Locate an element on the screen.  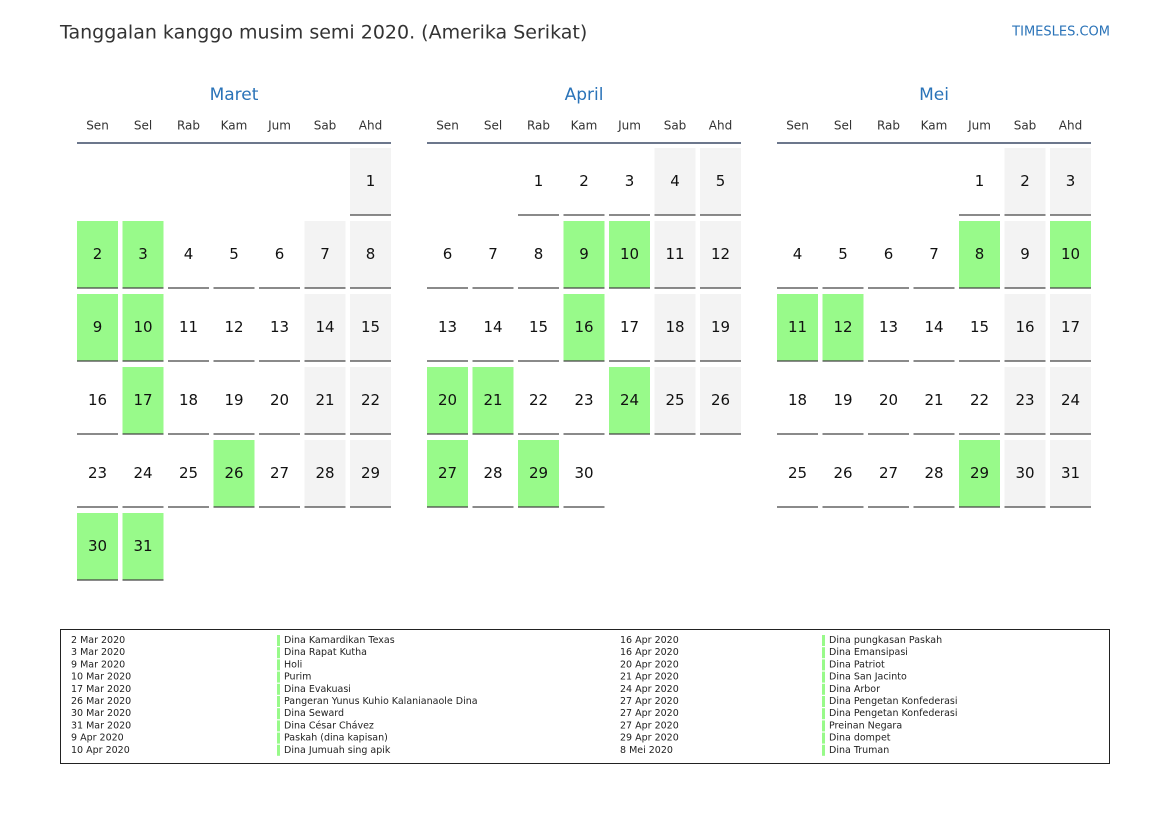
site-link: TIMESLES.COM is located at coordinates (1060, 32).